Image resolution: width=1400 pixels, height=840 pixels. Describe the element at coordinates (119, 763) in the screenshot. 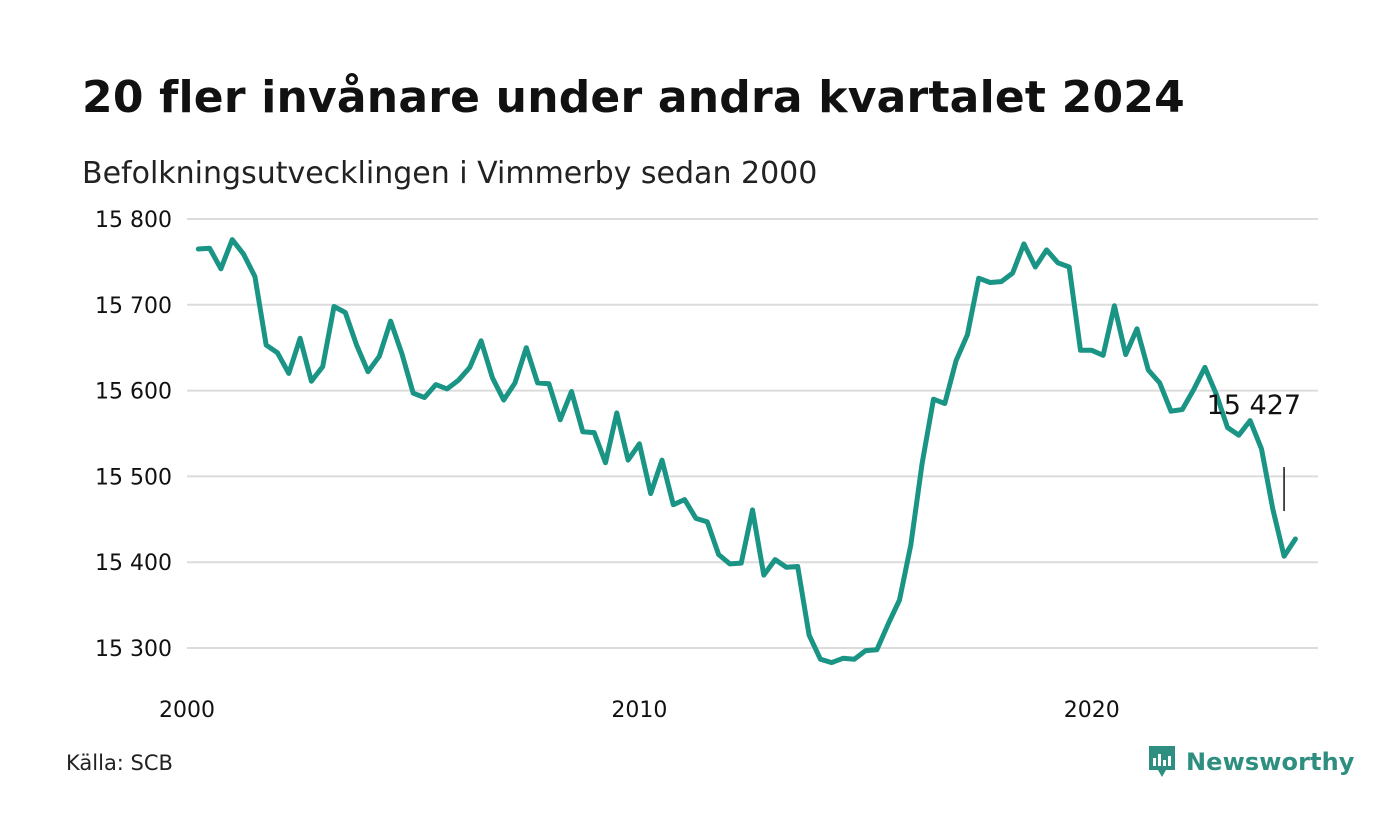

I see `source-note: Källa: SCB` at that location.